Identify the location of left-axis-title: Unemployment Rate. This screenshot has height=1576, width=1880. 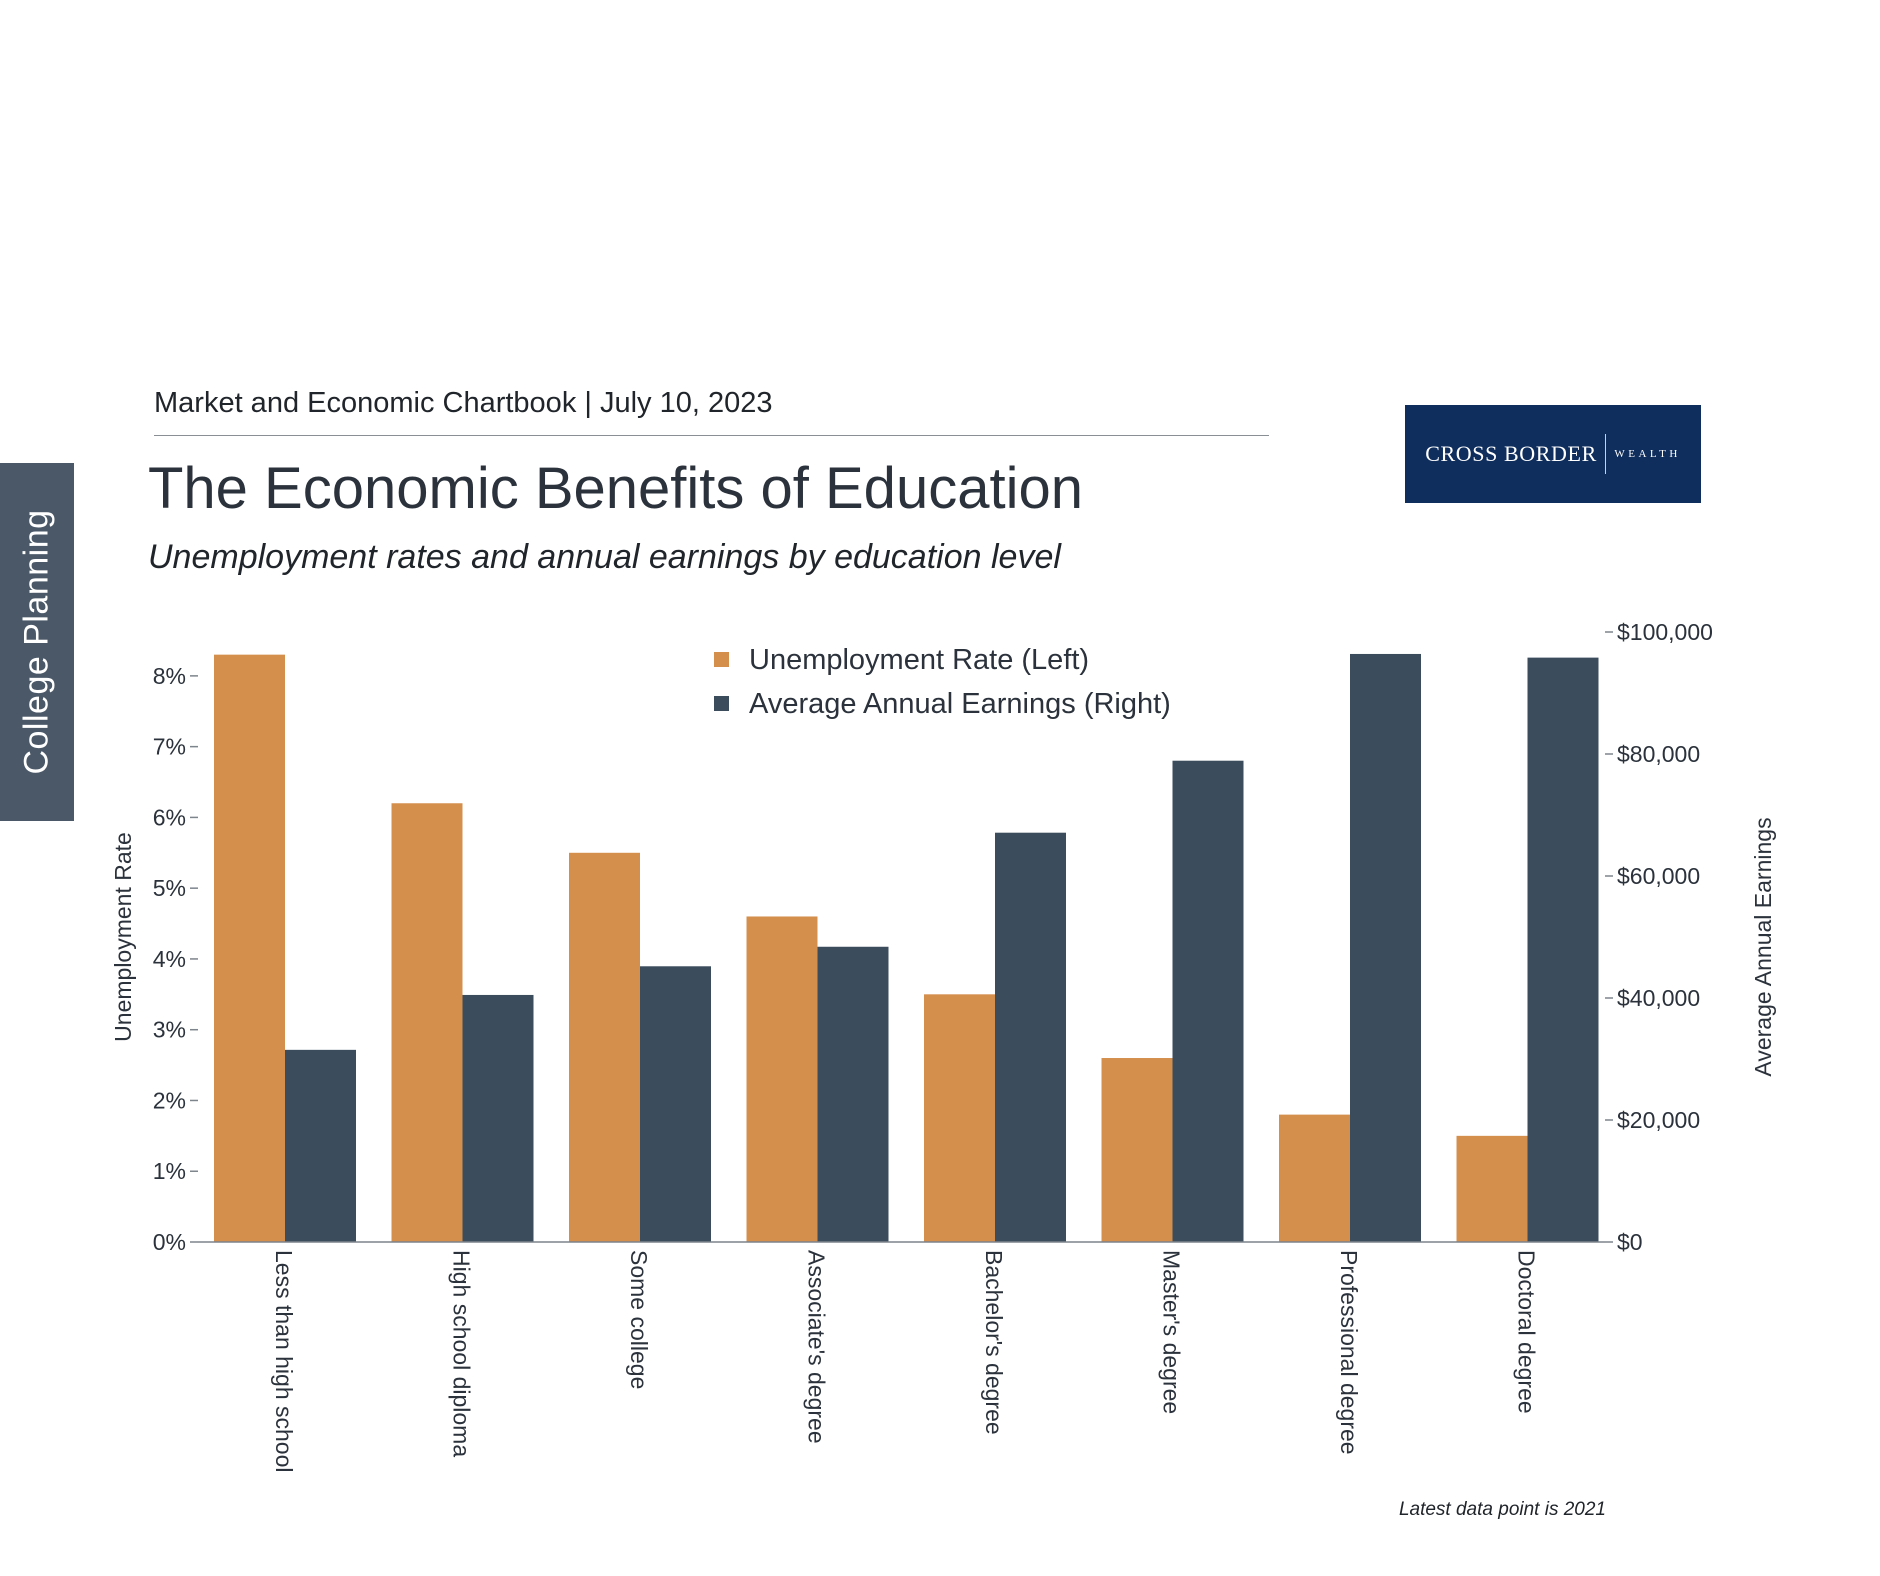
(123, 937).